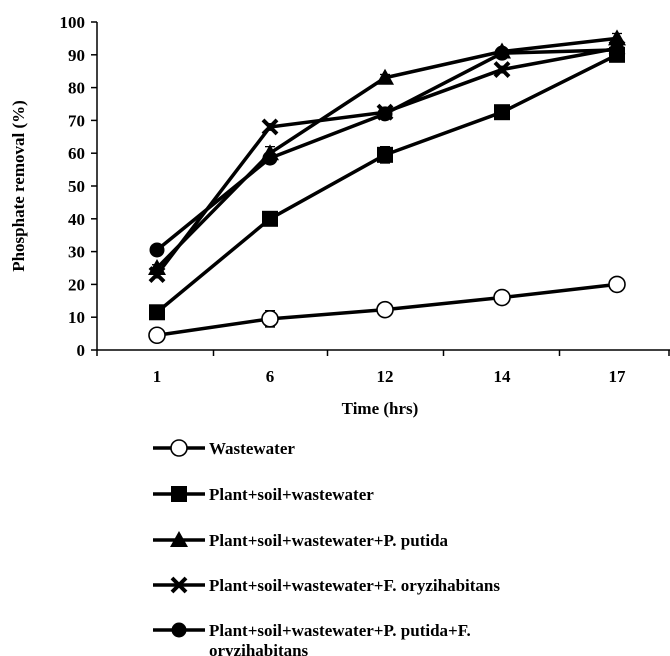 Image resolution: width=670 pixels, height=656 pixels. Describe the element at coordinates (76, 284) in the screenshot. I see `y-tick-label: 20` at that location.